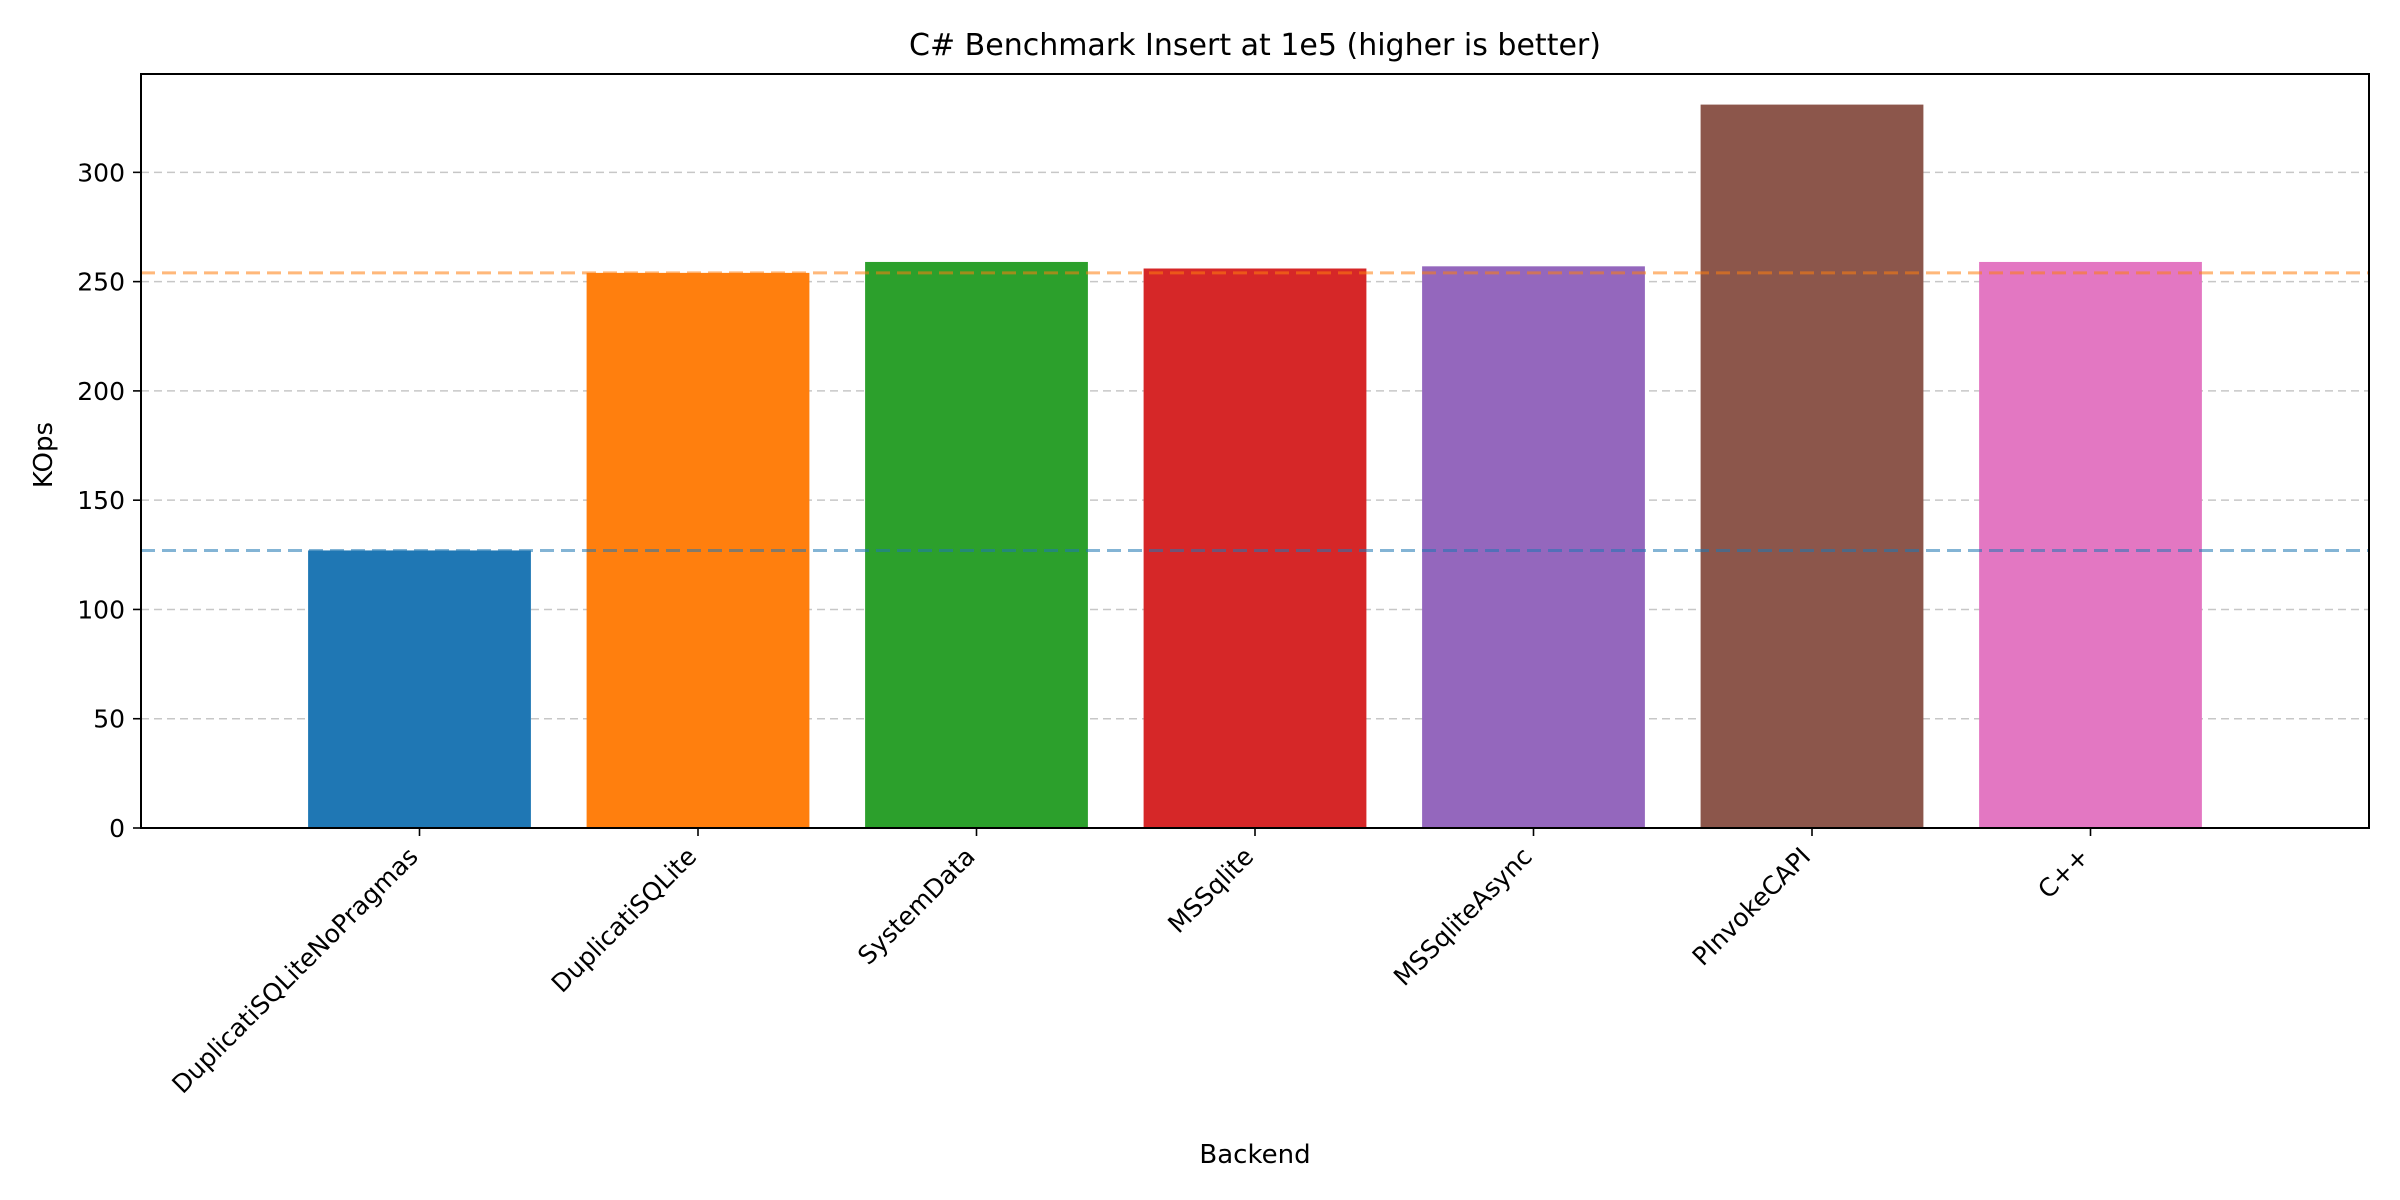  I want to click on y-axis-ticks: 0 50 100 150 200 250 300, so click(109, 500).